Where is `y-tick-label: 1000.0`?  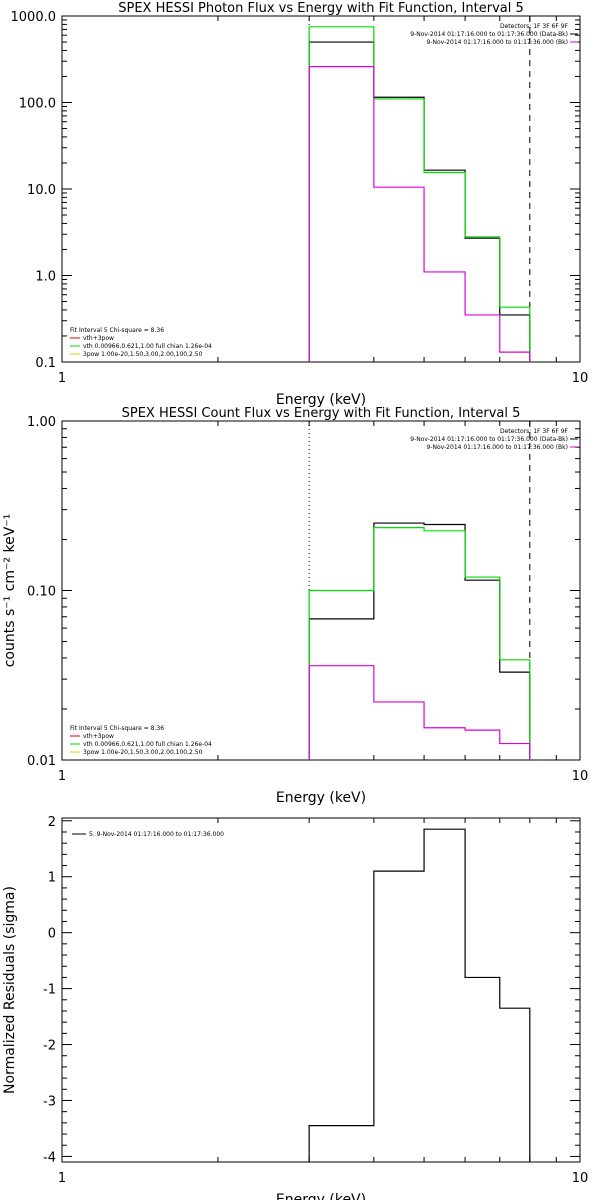 y-tick-label: 1000.0 is located at coordinates (34, 17).